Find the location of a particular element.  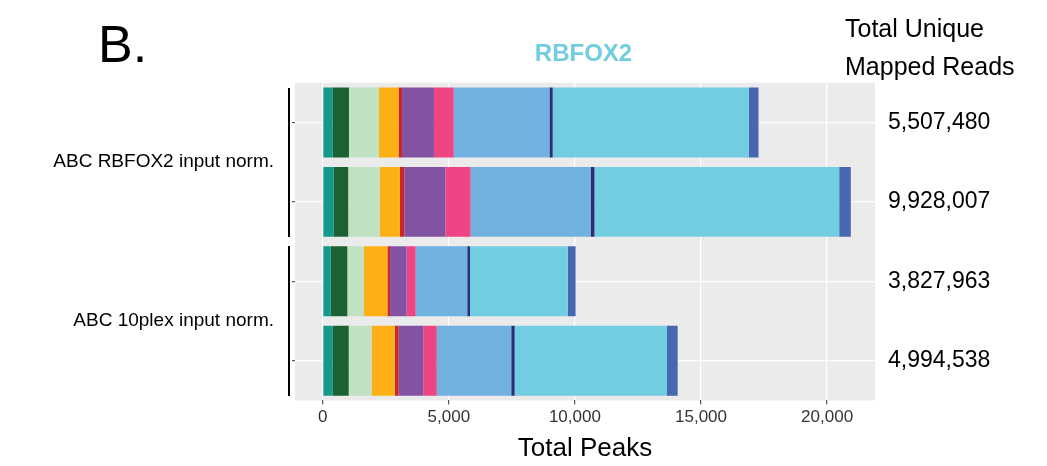

x-tick-label: 0 is located at coordinates (323, 417).